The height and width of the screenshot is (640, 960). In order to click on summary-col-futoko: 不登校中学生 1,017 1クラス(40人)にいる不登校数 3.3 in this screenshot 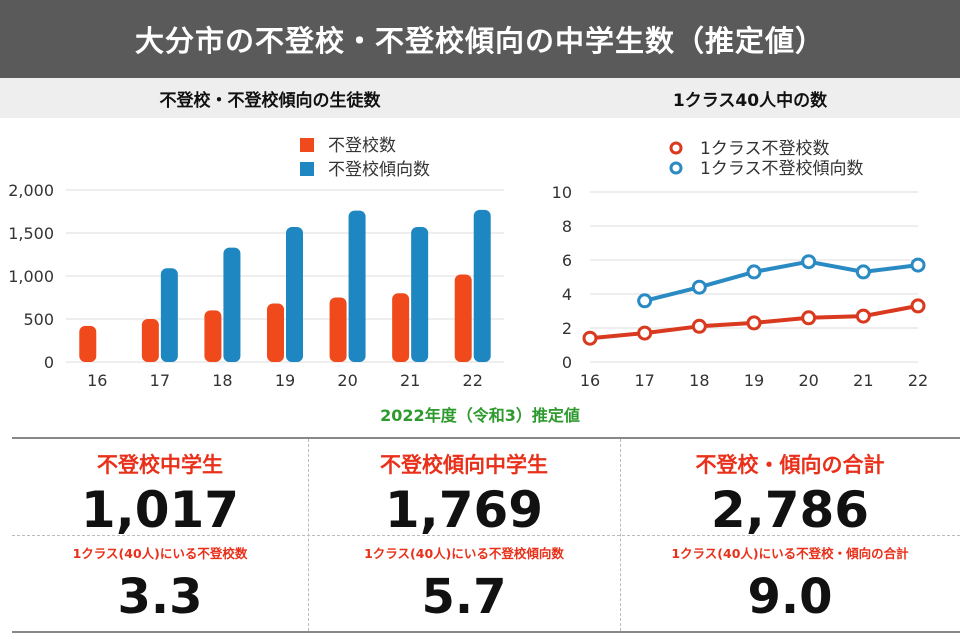, I will do `click(160, 535)`.